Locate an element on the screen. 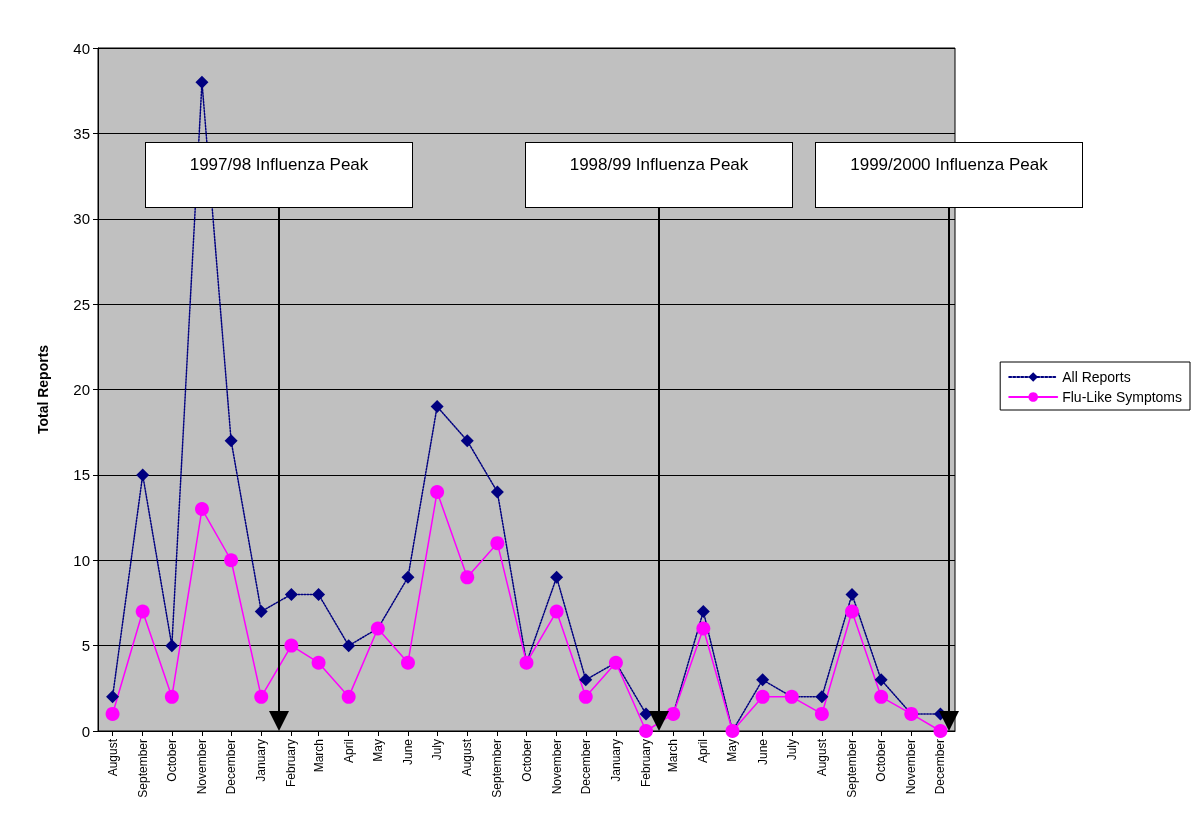 Image resolution: width=1194 pixels, height=830 pixels. y-tick-label: 30 is located at coordinates (81, 219).